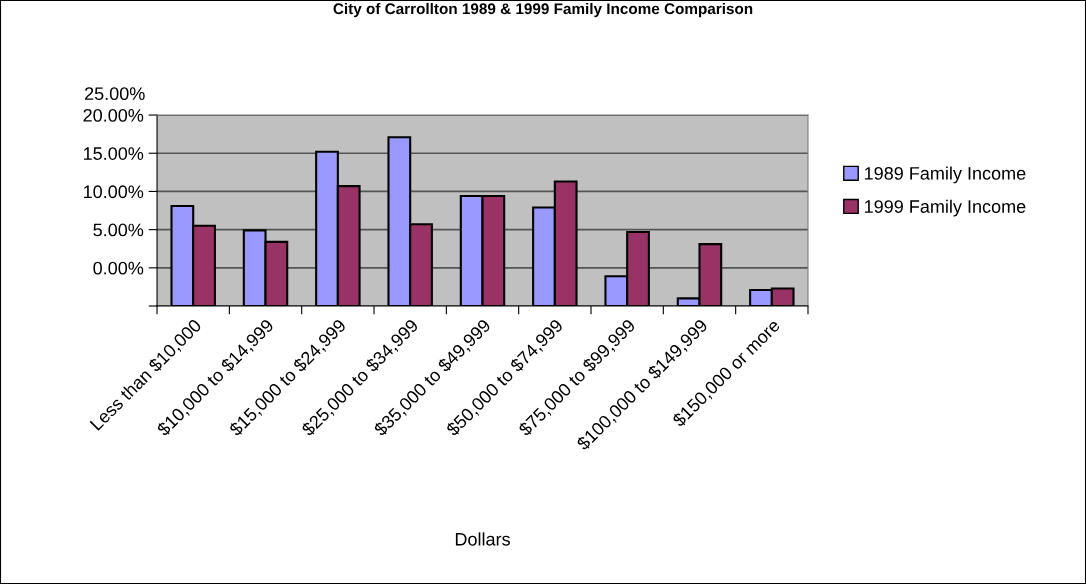 The width and height of the screenshot is (1086, 584). Describe the element at coordinates (113, 153) in the screenshot. I see `y-tick-label: 15.00%` at that location.